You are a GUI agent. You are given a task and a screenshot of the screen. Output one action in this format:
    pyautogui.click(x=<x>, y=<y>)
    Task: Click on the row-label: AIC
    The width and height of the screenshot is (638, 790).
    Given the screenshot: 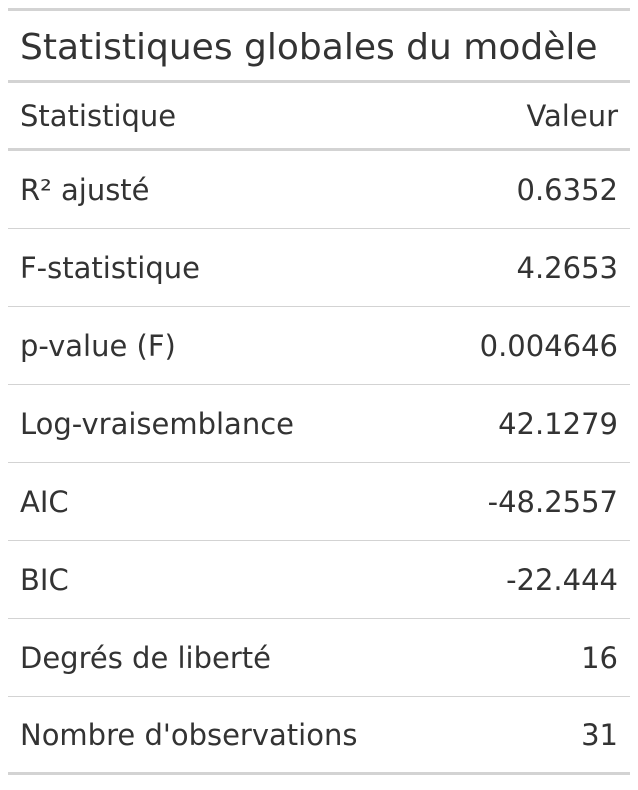 What is the action you would take?
    pyautogui.click(x=44, y=501)
    